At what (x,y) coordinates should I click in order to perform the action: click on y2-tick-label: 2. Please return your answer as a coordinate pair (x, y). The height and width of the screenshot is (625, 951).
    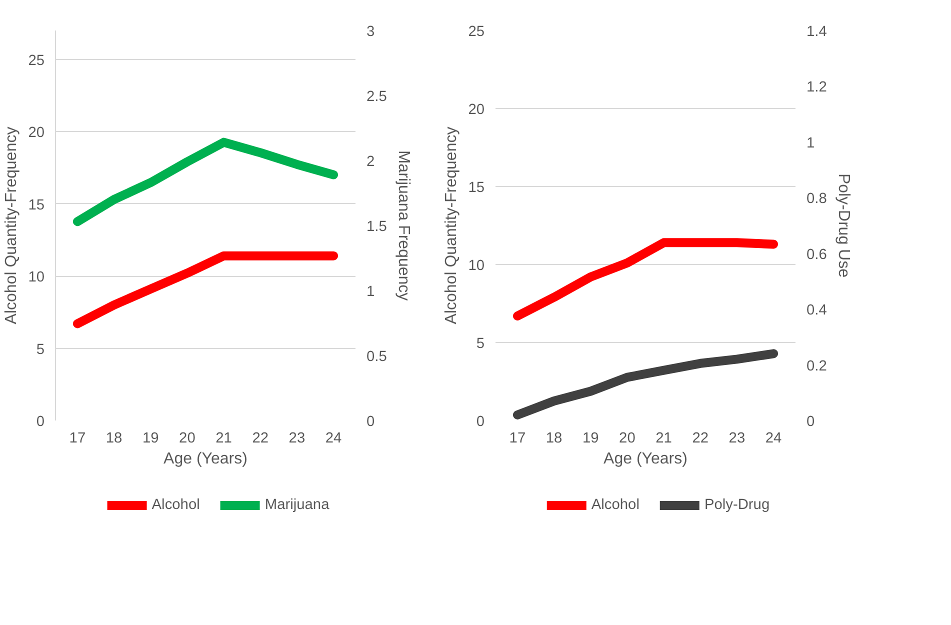
    Looking at the image, I should click on (370, 162).